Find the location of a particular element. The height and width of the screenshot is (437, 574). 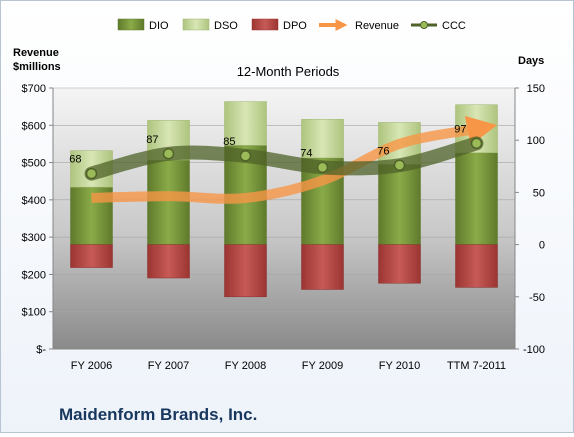

left-tick-label: $300 is located at coordinates (34, 238).